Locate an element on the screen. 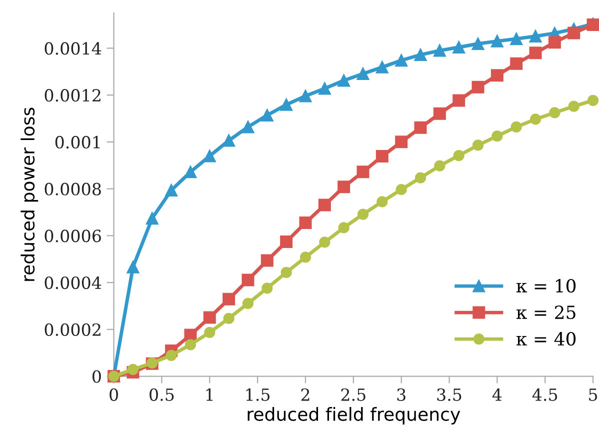 The image size is (599, 435). x-tick-label: 3.5 is located at coordinates (449, 394).